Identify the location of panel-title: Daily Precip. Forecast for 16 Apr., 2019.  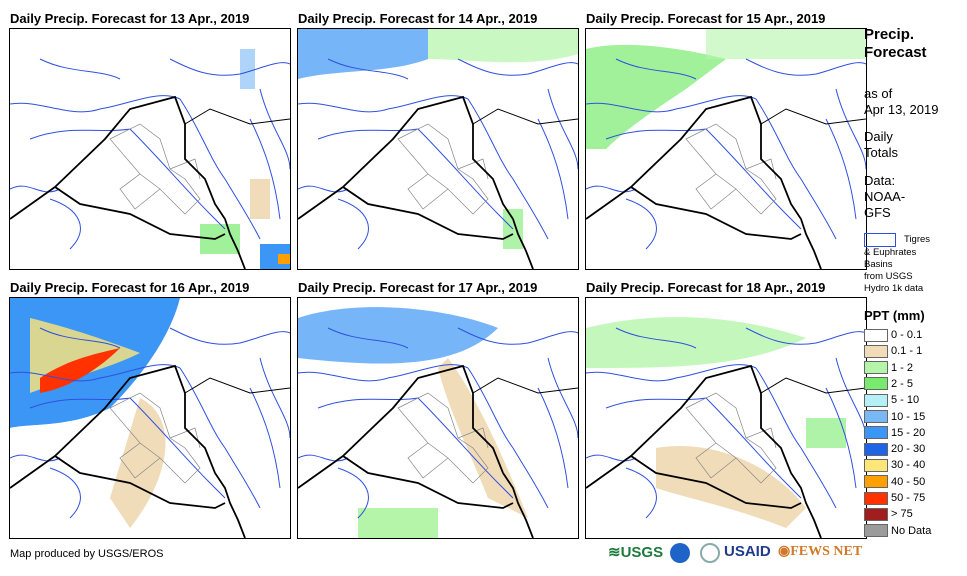
(130, 287).